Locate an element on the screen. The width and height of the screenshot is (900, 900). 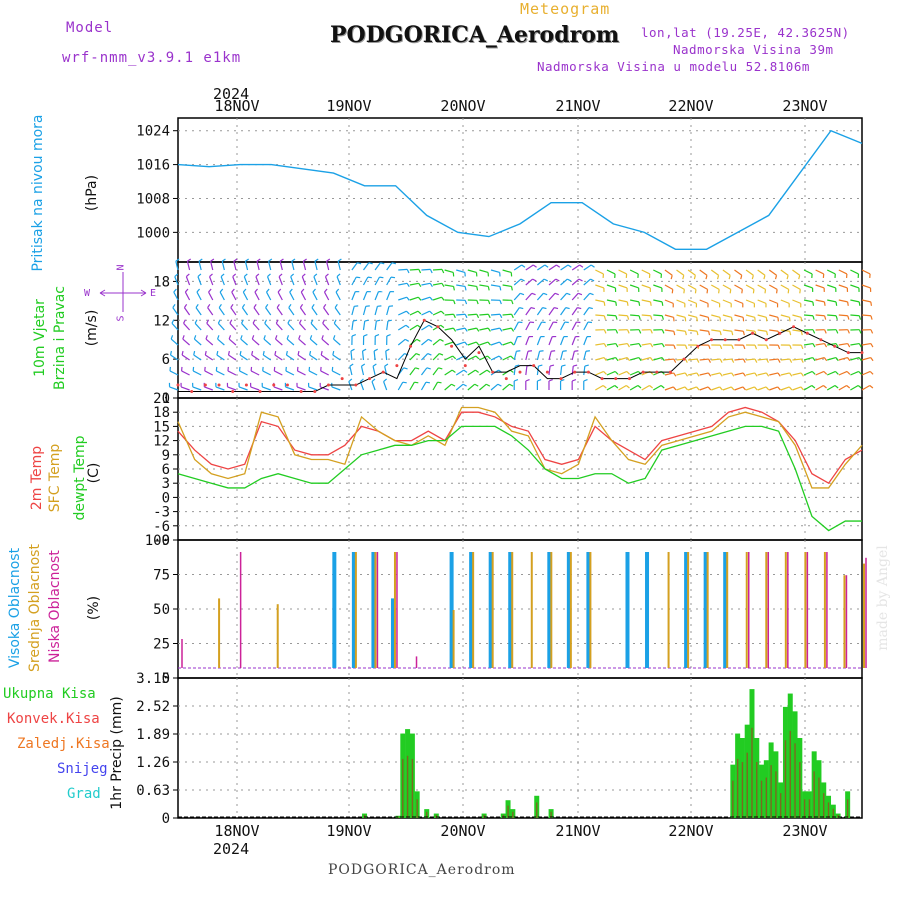
y-tick-label: 75 is located at coordinates (161, 576).